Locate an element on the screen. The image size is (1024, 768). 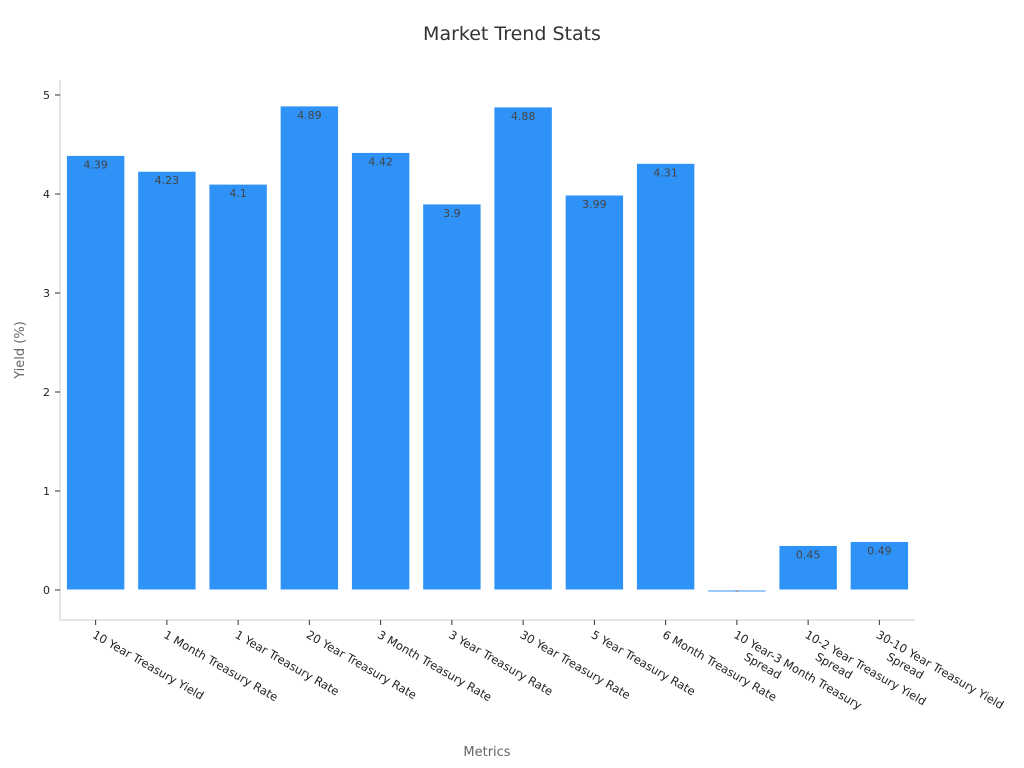
x-tick-label: 3 Month Treasury Rate is located at coordinates (434, 665).